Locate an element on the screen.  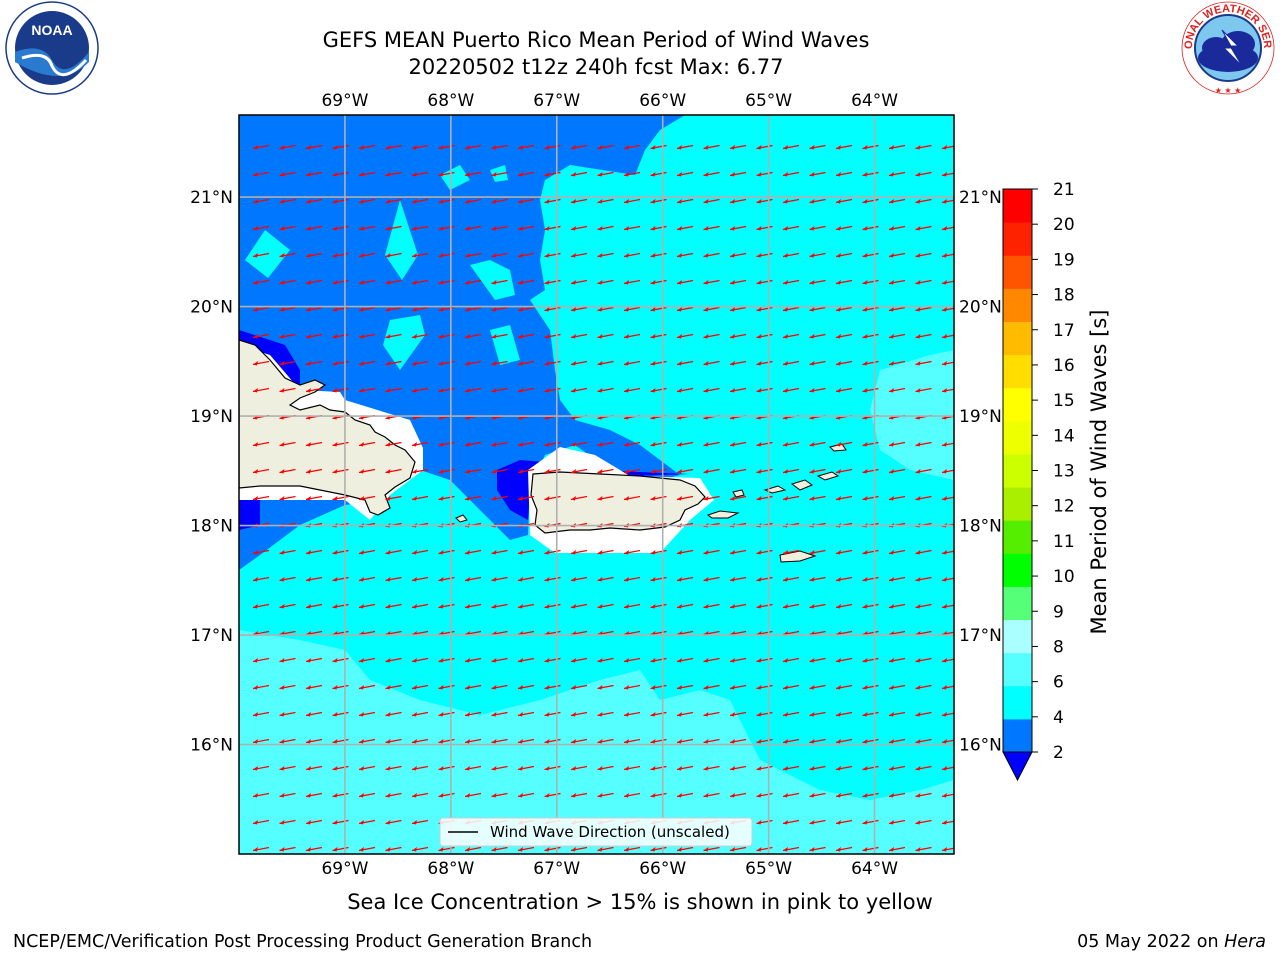
colorbar-tick-label: 9 is located at coordinates (1058, 612).